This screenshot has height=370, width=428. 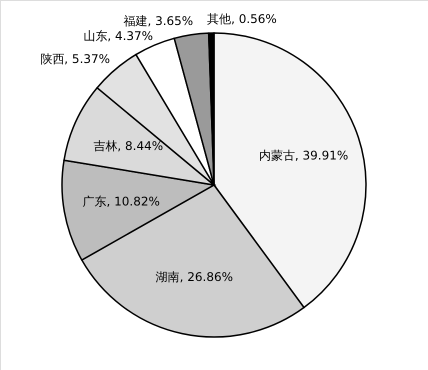 What do you see at coordinates (75, 59) in the screenshot?
I see `slice-label: 陕西, 5.37%` at bounding box center [75, 59].